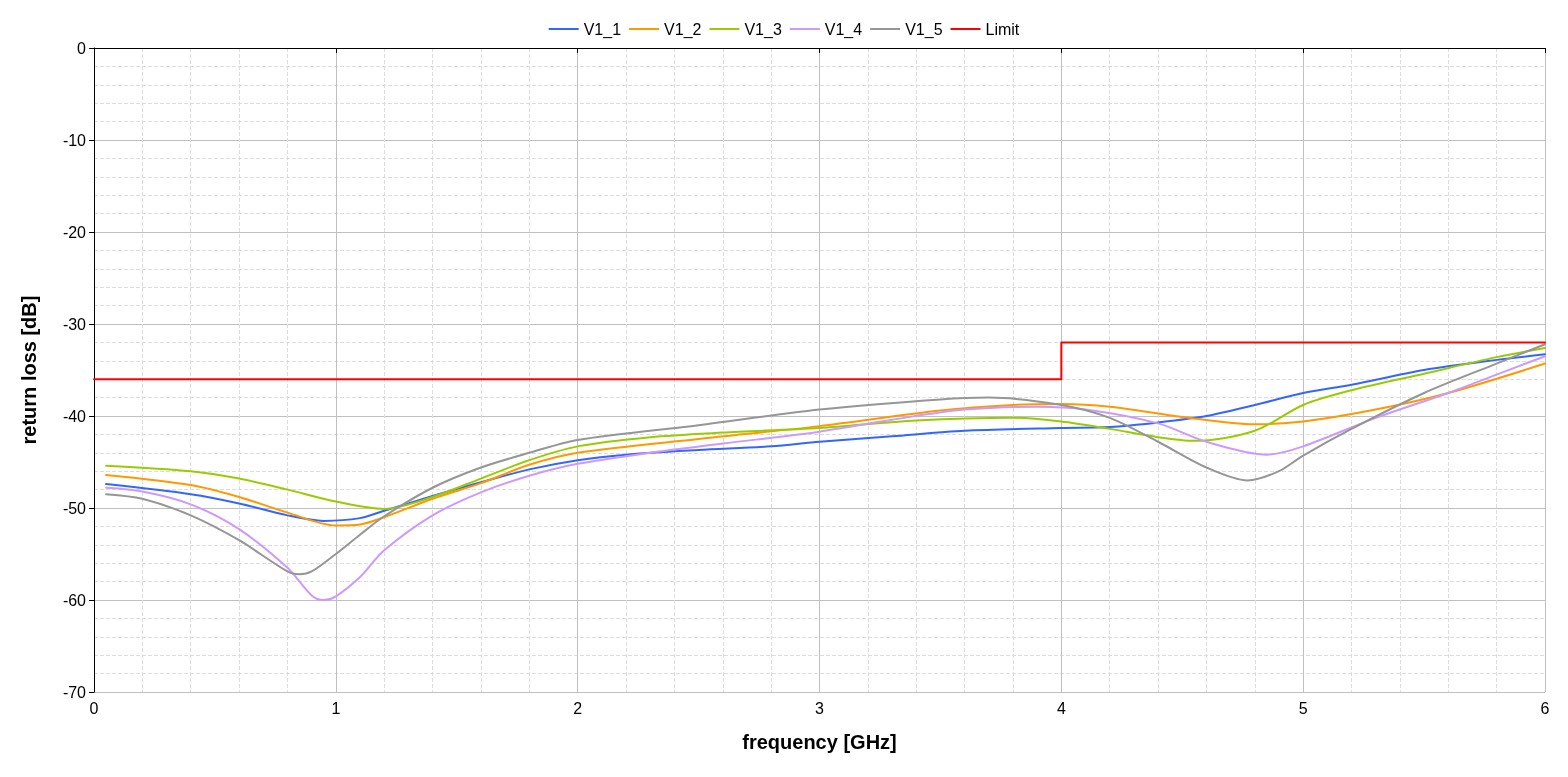 This screenshot has width=1568, height=777. I want to click on x-tick-label: 0, so click(94, 708).